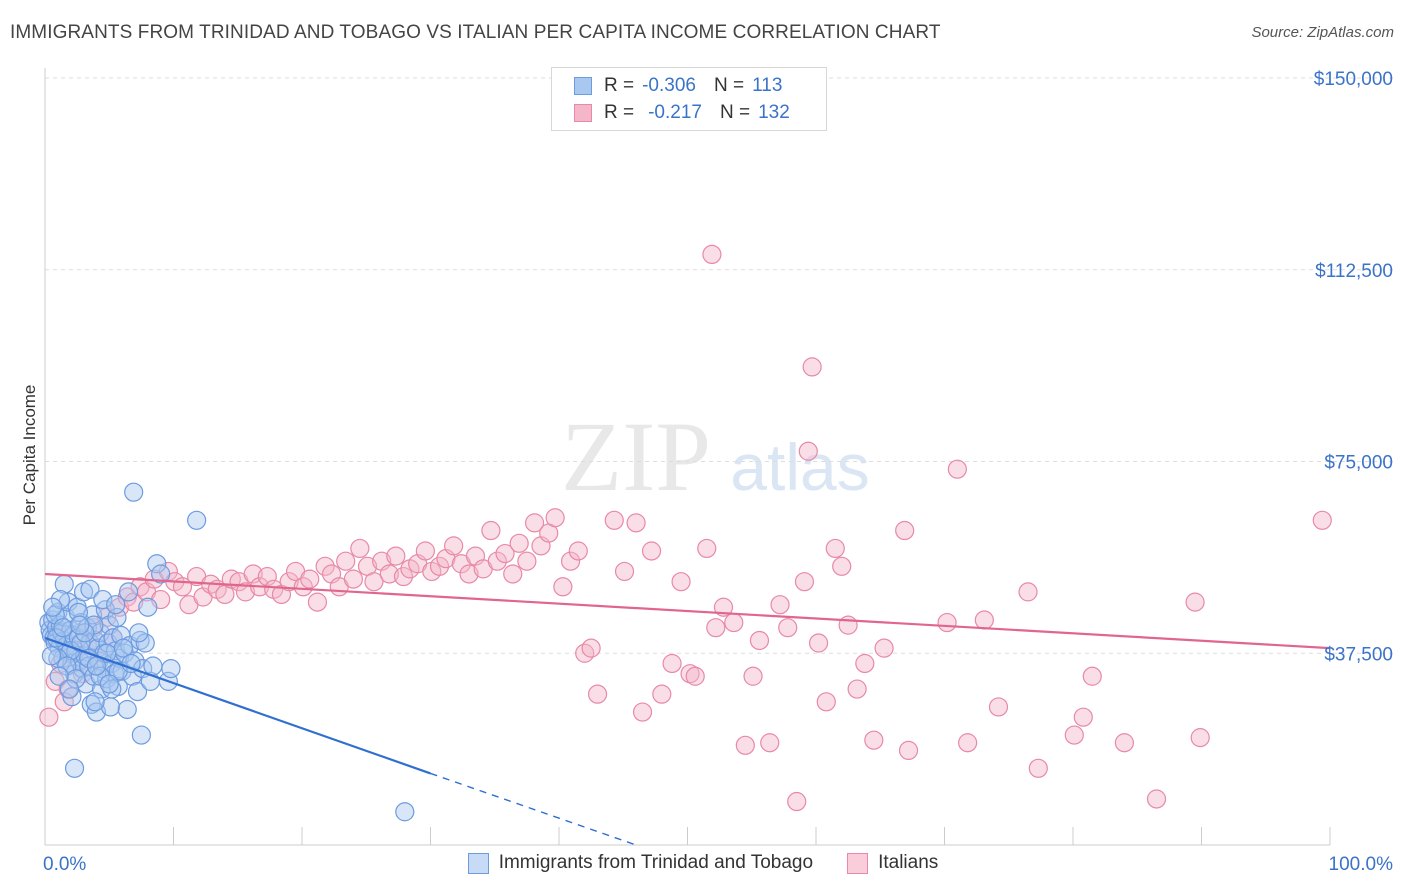 This screenshot has height=892, width=1406. What do you see at coordinates (682, 113) in the screenshot?
I see `legend-row-italians: R = -0.217 N = 132` at bounding box center [682, 113].